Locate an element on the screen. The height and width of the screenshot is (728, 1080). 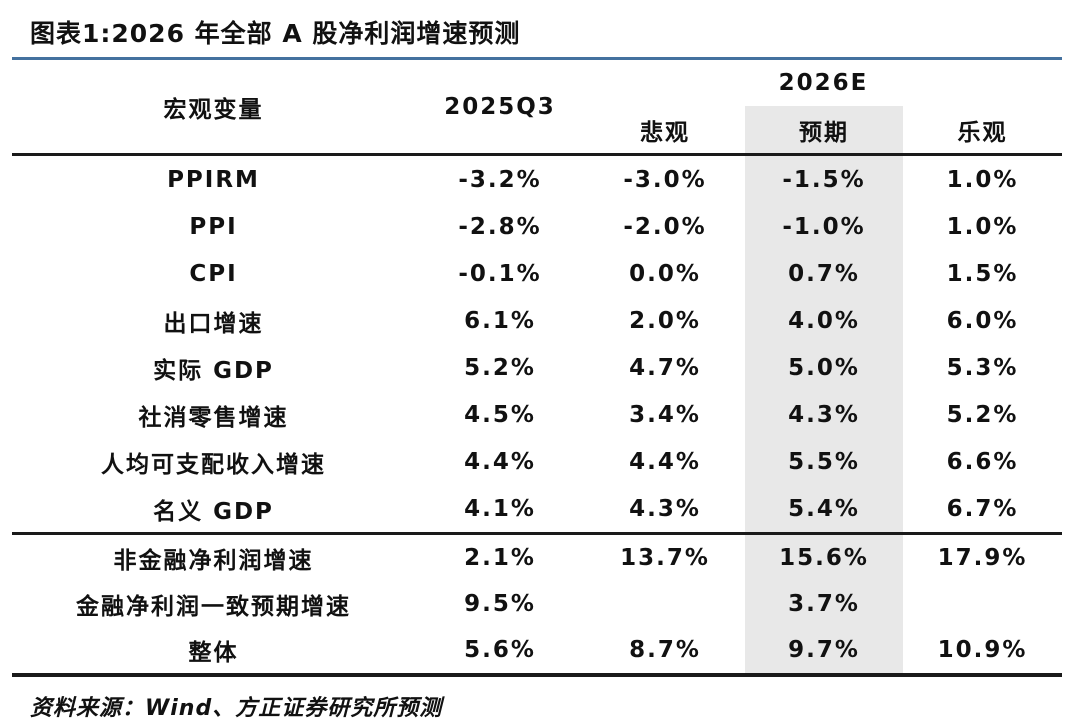
cell-variable: 名义 GDP is located at coordinates (213, 511).